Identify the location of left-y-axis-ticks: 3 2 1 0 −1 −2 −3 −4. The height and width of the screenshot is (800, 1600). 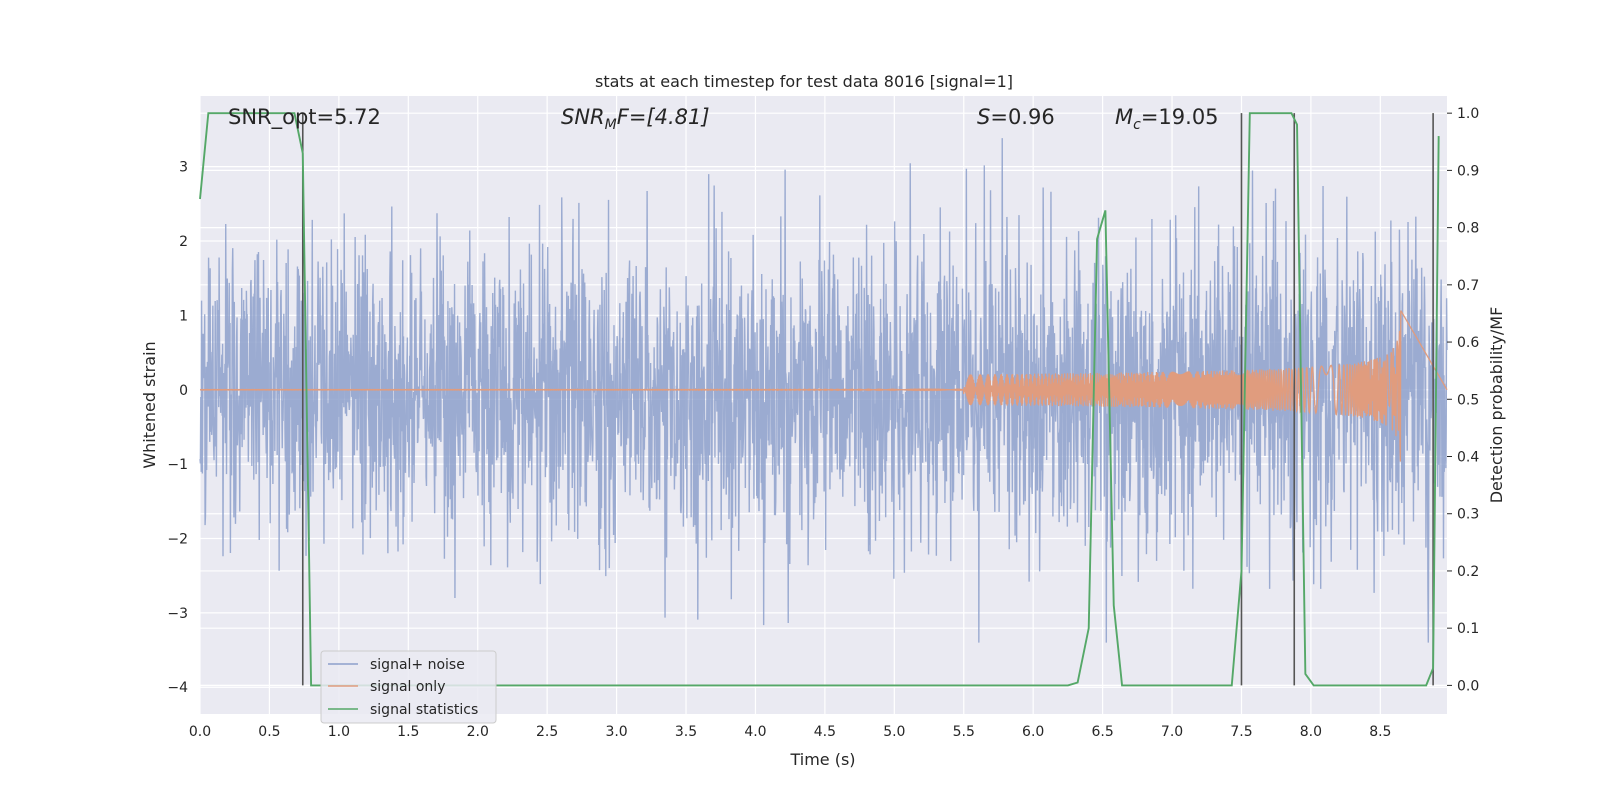
(177, 428).